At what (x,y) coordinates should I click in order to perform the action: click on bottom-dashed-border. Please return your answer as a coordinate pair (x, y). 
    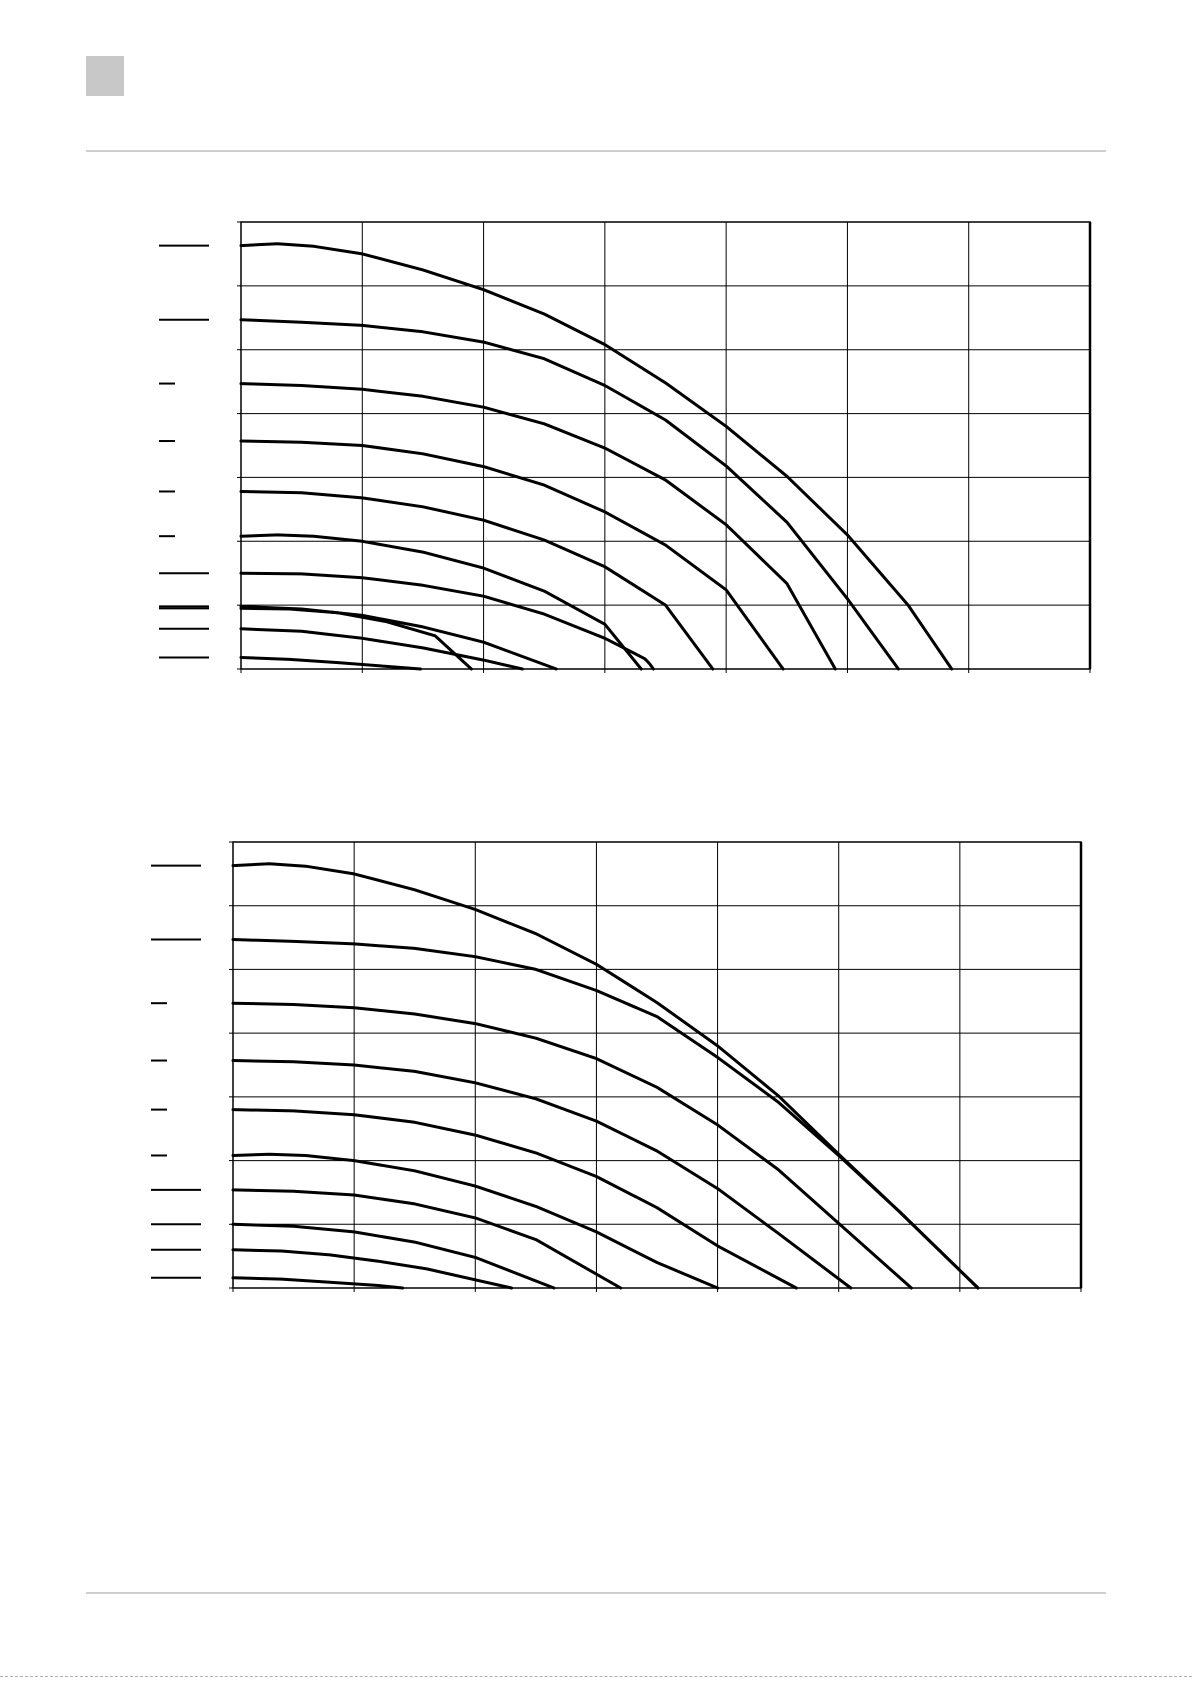
    Looking at the image, I should click on (596, 1676).